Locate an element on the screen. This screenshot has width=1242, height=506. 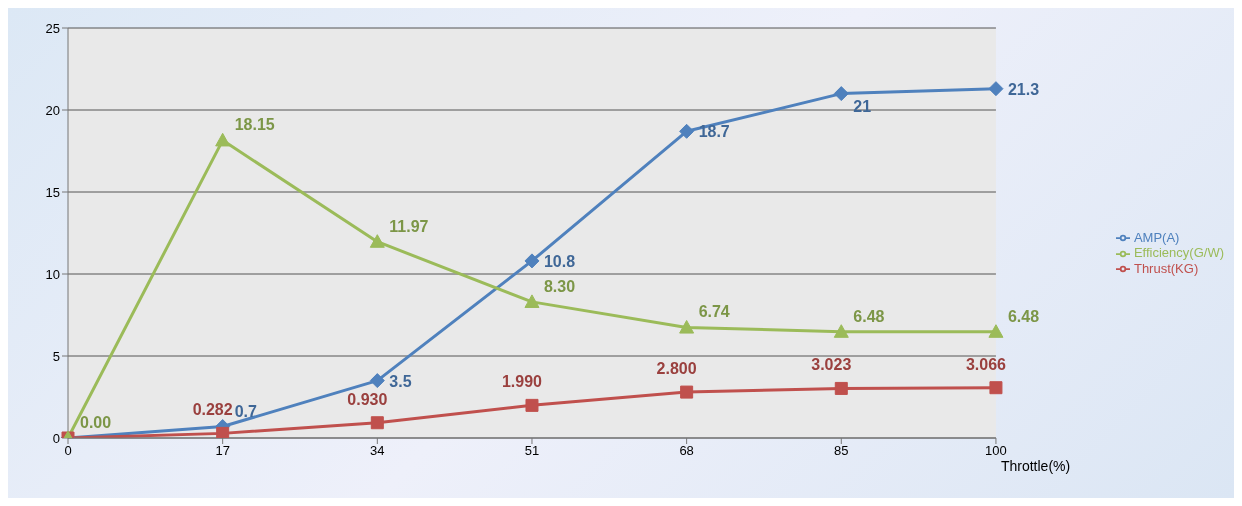
data-label: 18.15 is located at coordinates (254, 125).